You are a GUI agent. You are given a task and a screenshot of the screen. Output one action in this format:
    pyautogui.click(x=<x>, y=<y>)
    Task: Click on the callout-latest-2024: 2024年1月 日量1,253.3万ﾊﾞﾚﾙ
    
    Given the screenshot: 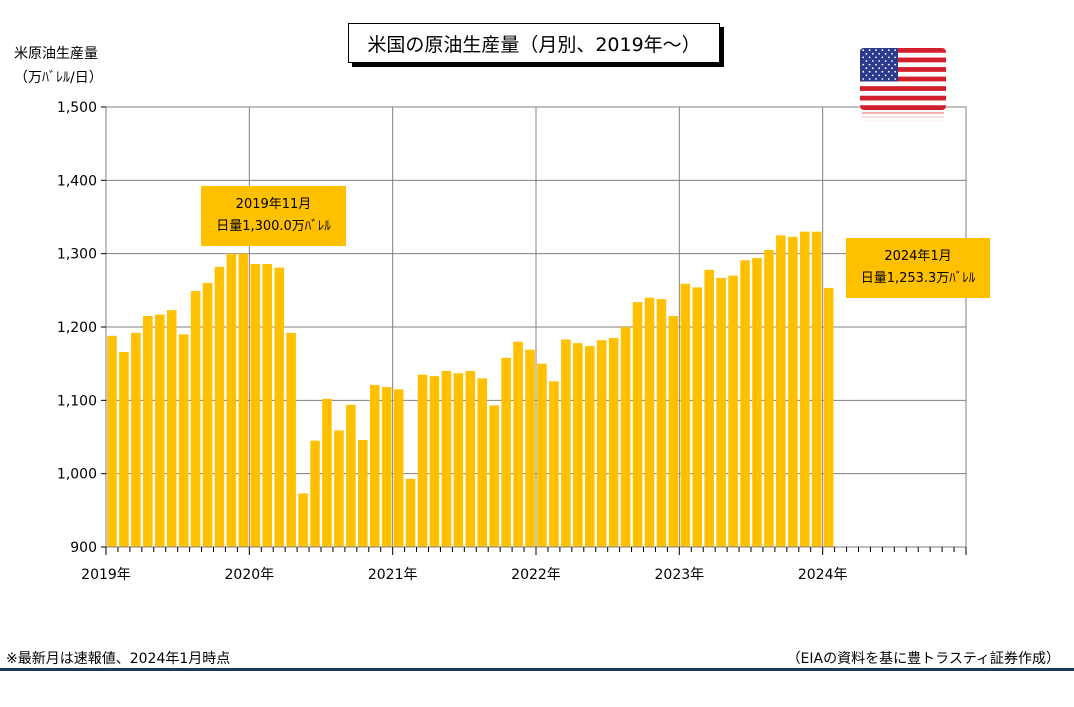 What is the action you would take?
    pyautogui.click(x=918, y=268)
    